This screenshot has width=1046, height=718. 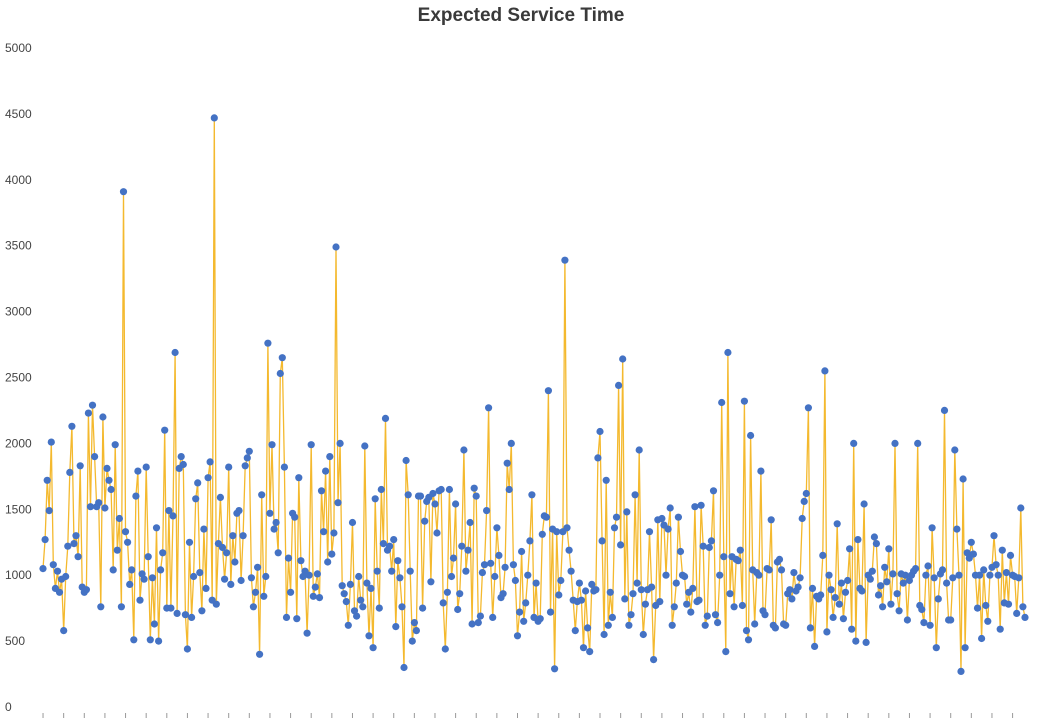 I want to click on y-tick-label: 2500, so click(x=18, y=378).